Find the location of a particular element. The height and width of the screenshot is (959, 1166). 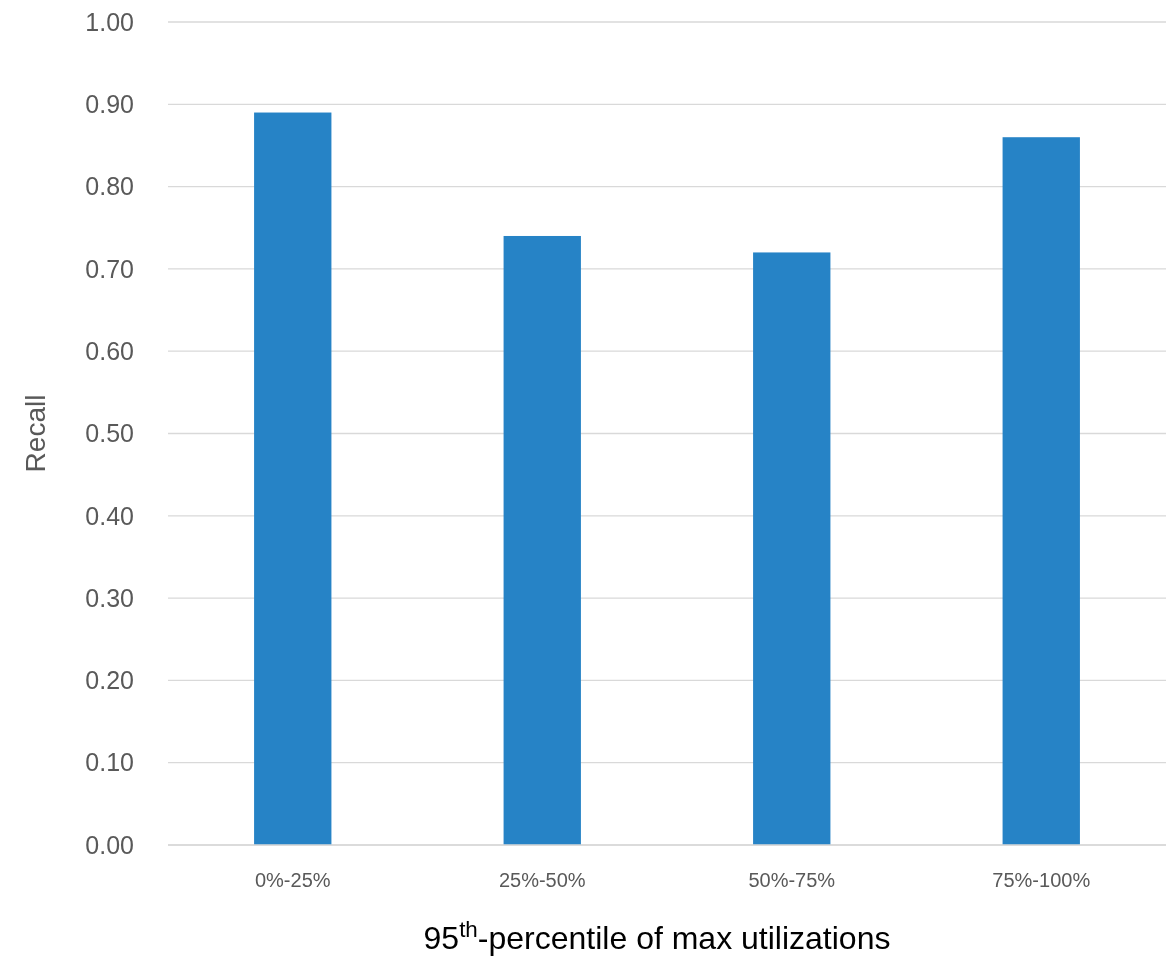

y-tick-label: 0.30 is located at coordinates (109, 597).